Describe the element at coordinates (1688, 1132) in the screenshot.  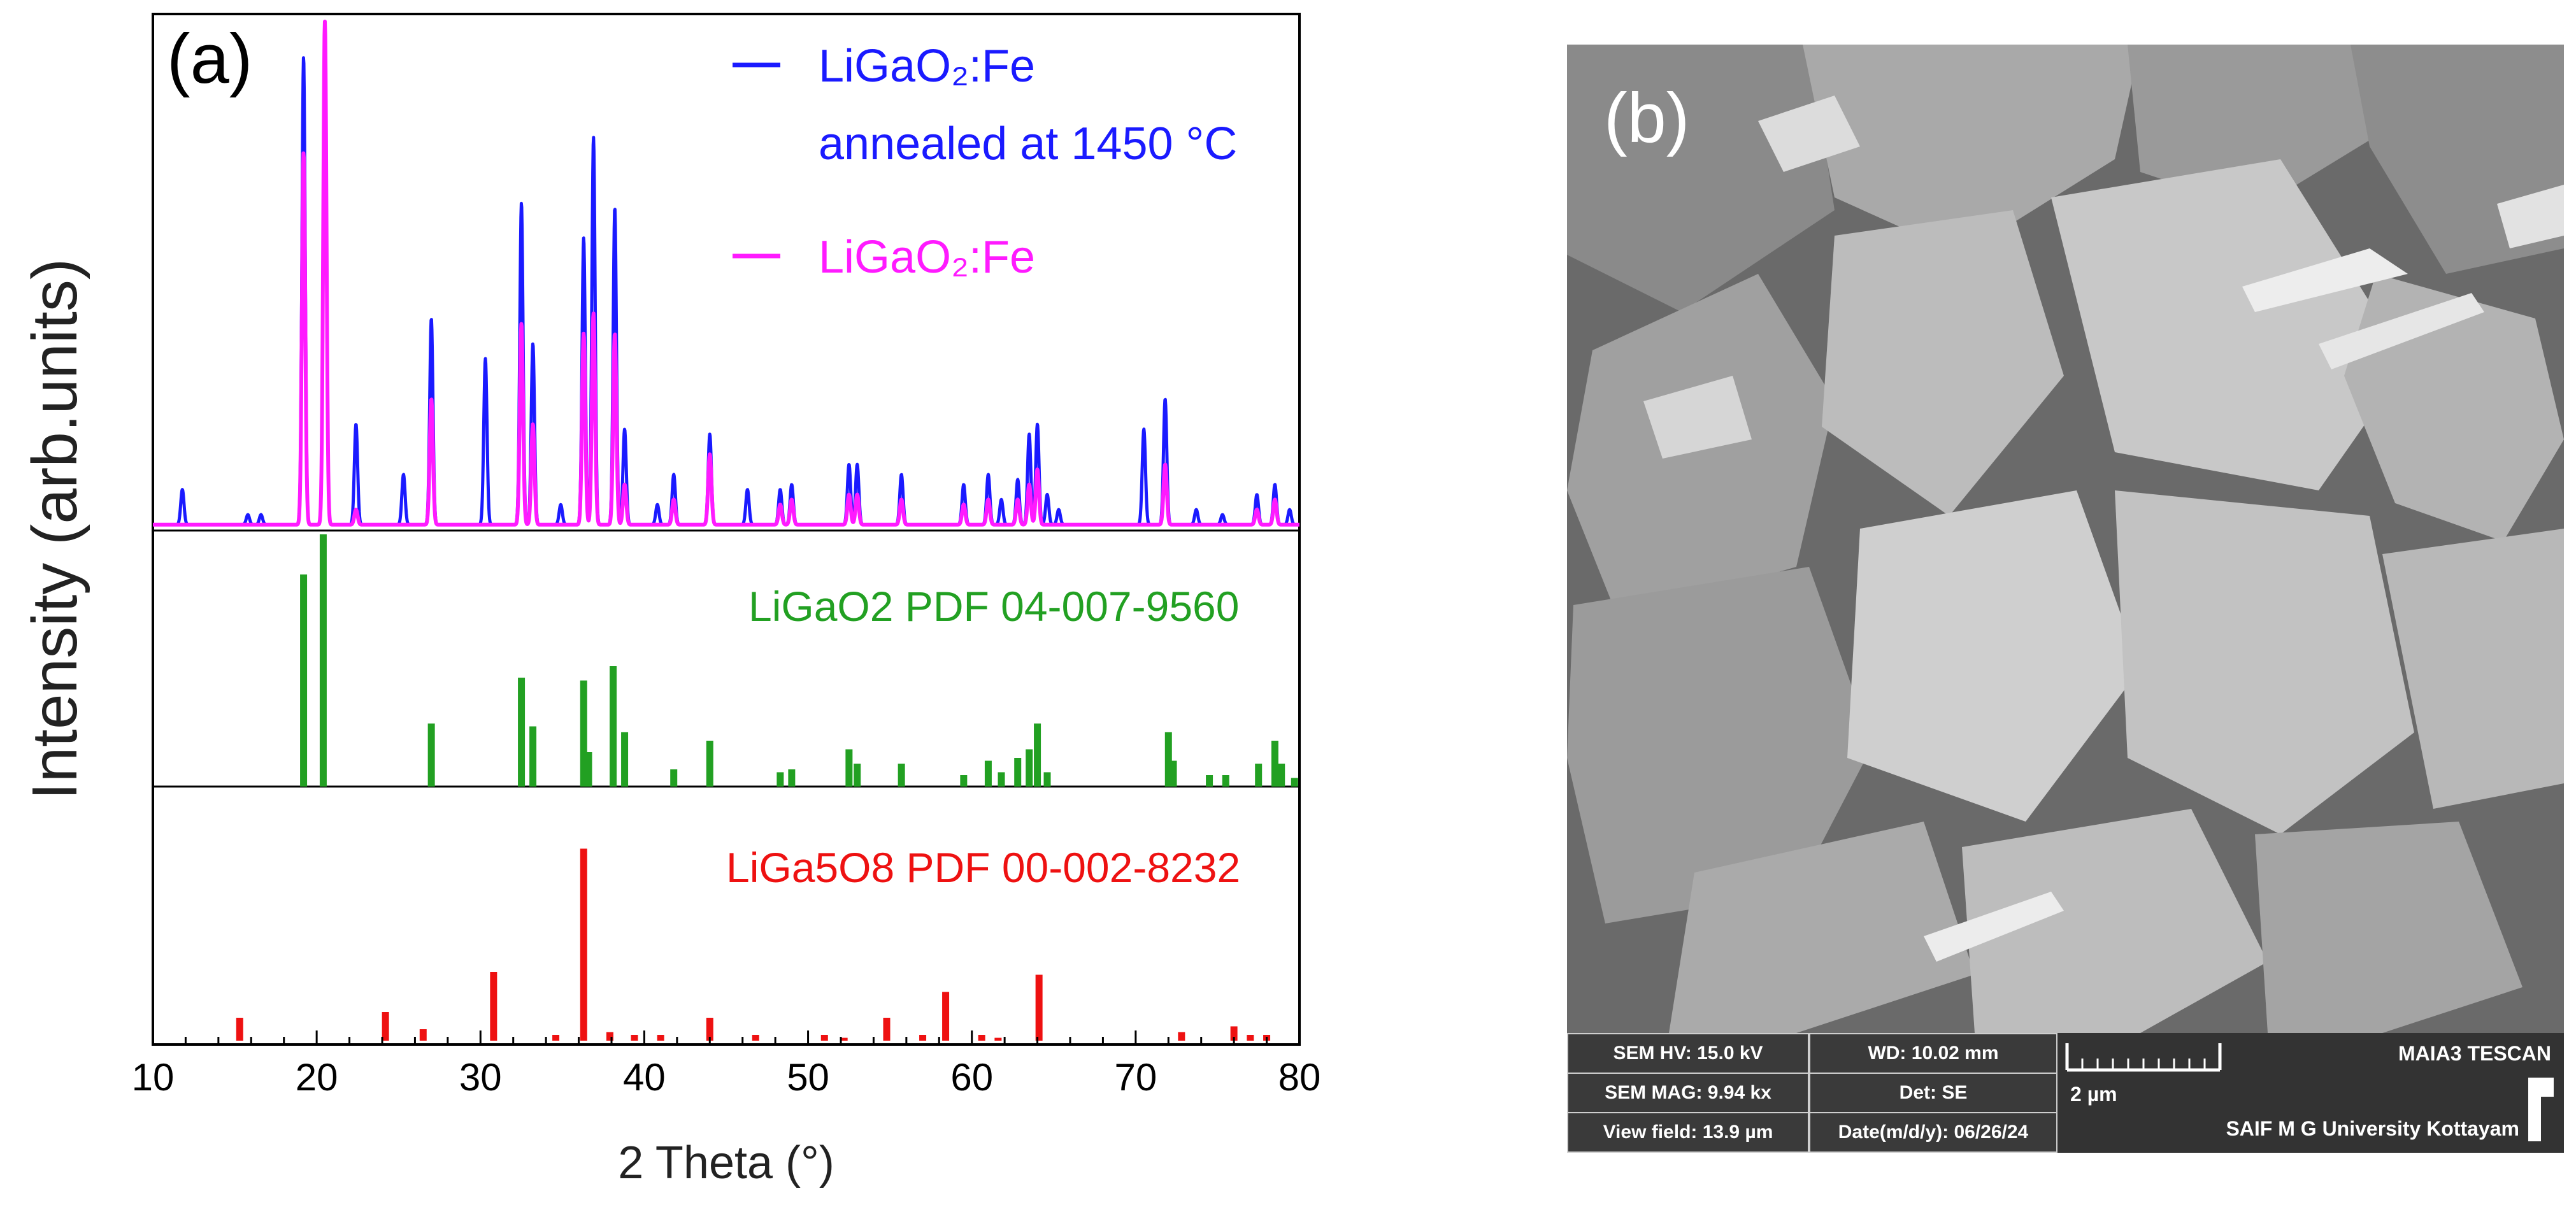
I see `sem-view-field: View field: 13.9 µm` at that location.